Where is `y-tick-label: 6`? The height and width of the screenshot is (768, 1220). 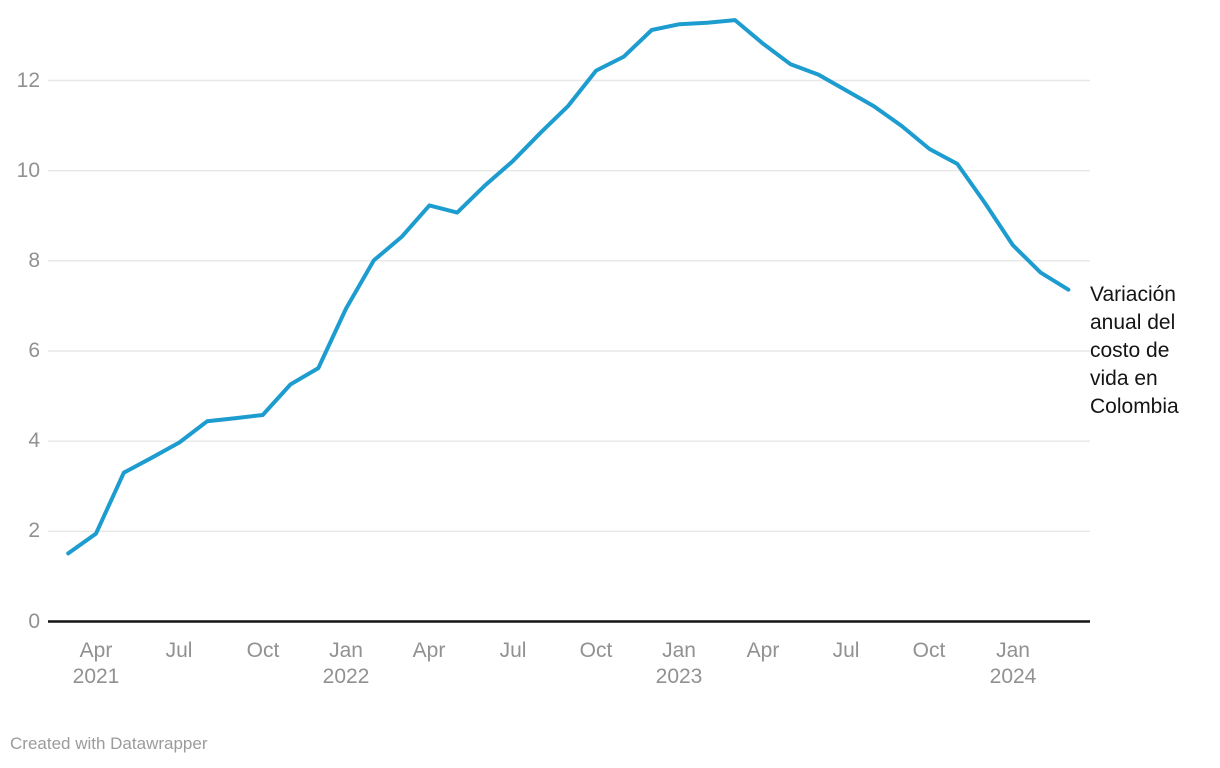 y-tick-label: 6 is located at coordinates (34, 350).